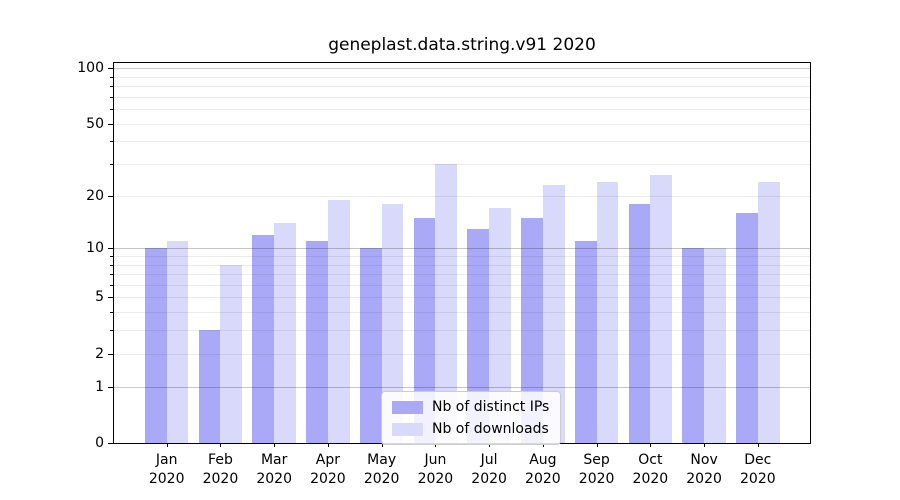  Describe the element at coordinates (285, 333) in the screenshot. I see `bar-downloads-mar` at that location.